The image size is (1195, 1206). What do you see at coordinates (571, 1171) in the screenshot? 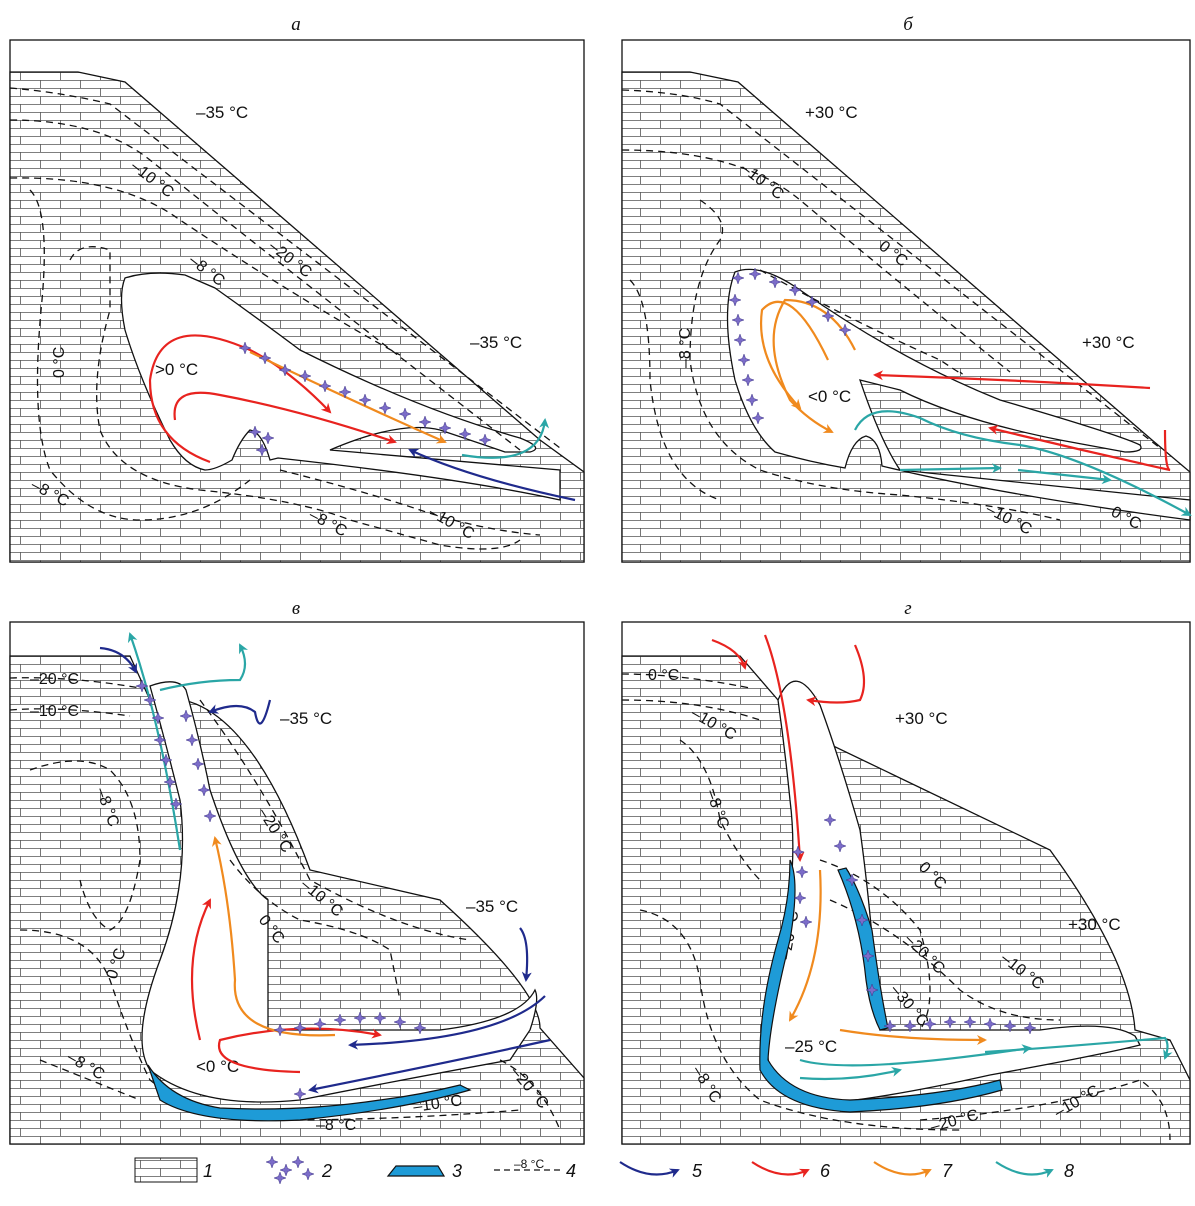
I see `legend-num-4: 4` at bounding box center [571, 1171].